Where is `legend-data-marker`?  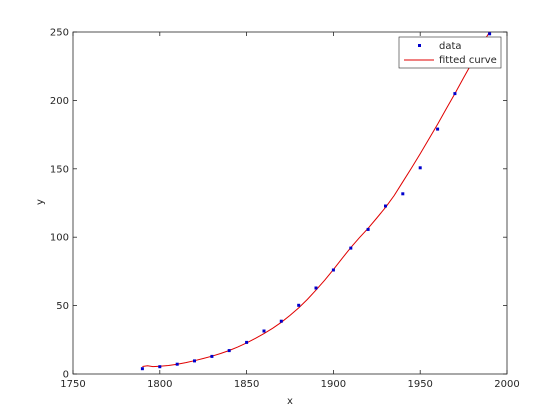 legend-data-marker is located at coordinates (419, 45).